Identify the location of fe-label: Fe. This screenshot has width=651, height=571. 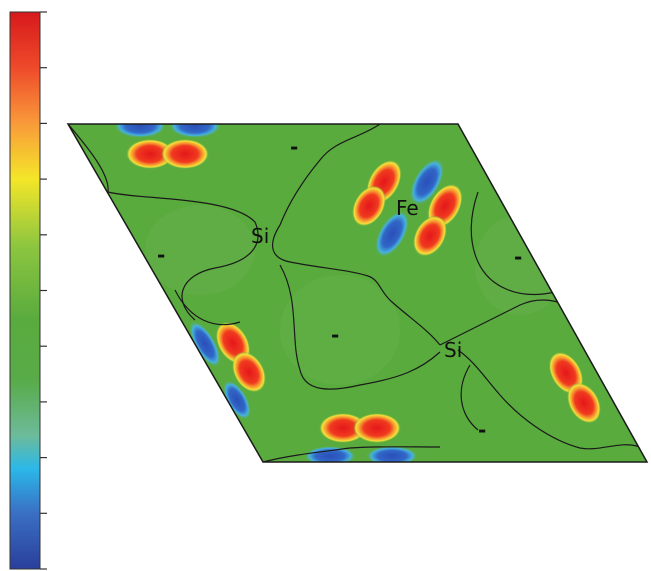
(407, 208).